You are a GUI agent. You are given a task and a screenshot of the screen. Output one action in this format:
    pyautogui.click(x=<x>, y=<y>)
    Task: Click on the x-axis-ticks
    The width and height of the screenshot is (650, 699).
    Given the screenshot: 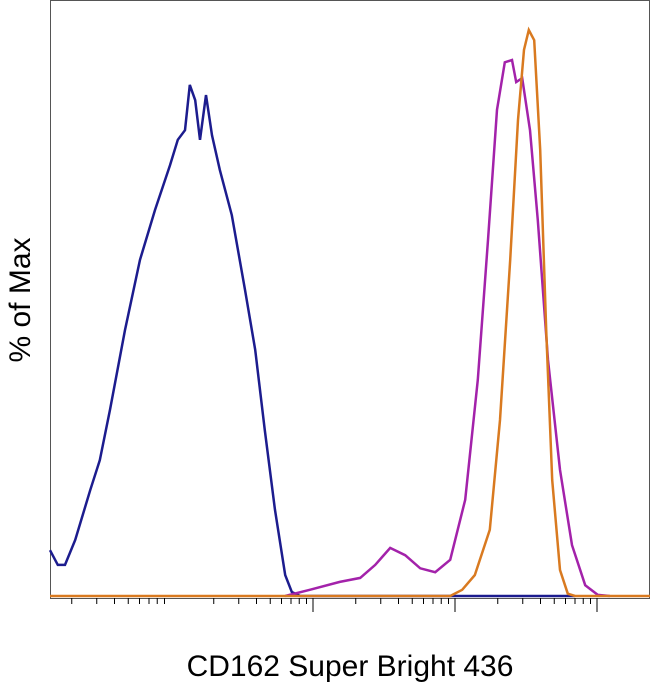 What is the action you would take?
    pyautogui.click(x=334, y=605)
    